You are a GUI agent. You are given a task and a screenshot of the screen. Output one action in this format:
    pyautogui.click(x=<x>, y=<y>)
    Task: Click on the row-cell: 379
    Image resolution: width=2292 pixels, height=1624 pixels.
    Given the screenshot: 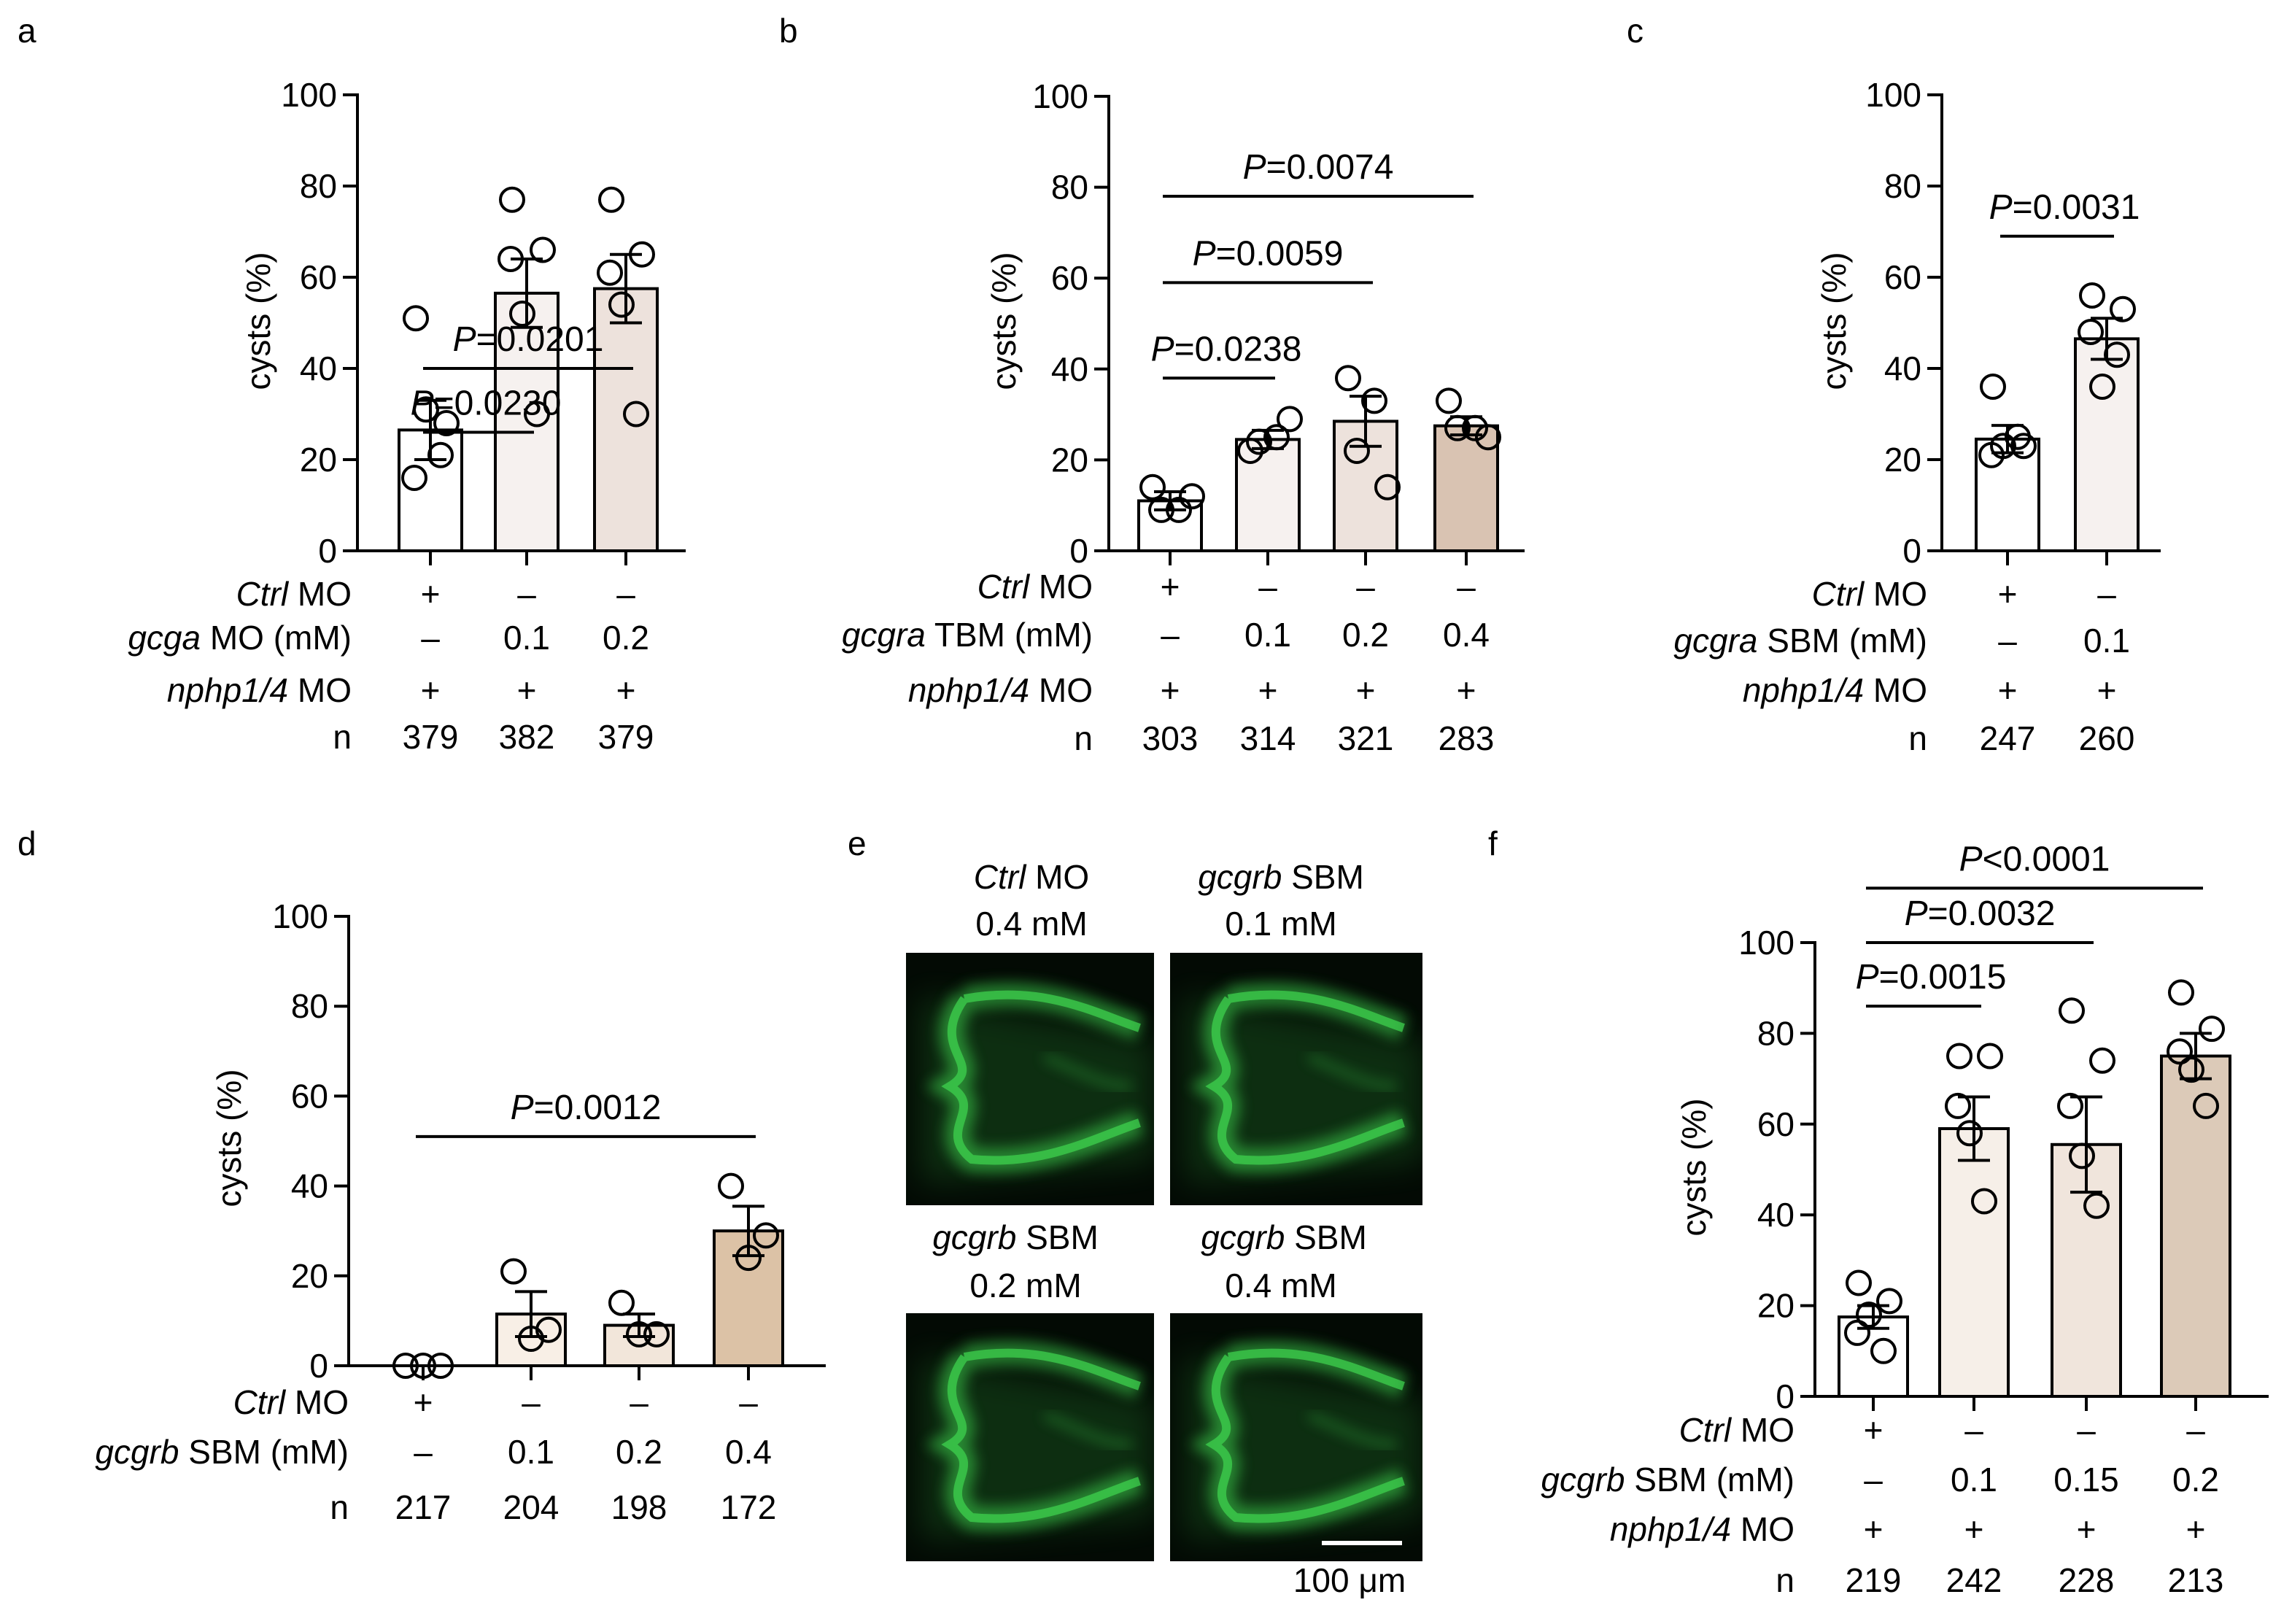 What is the action you would take?
    pyautogui.click(x=431, y=737)
    